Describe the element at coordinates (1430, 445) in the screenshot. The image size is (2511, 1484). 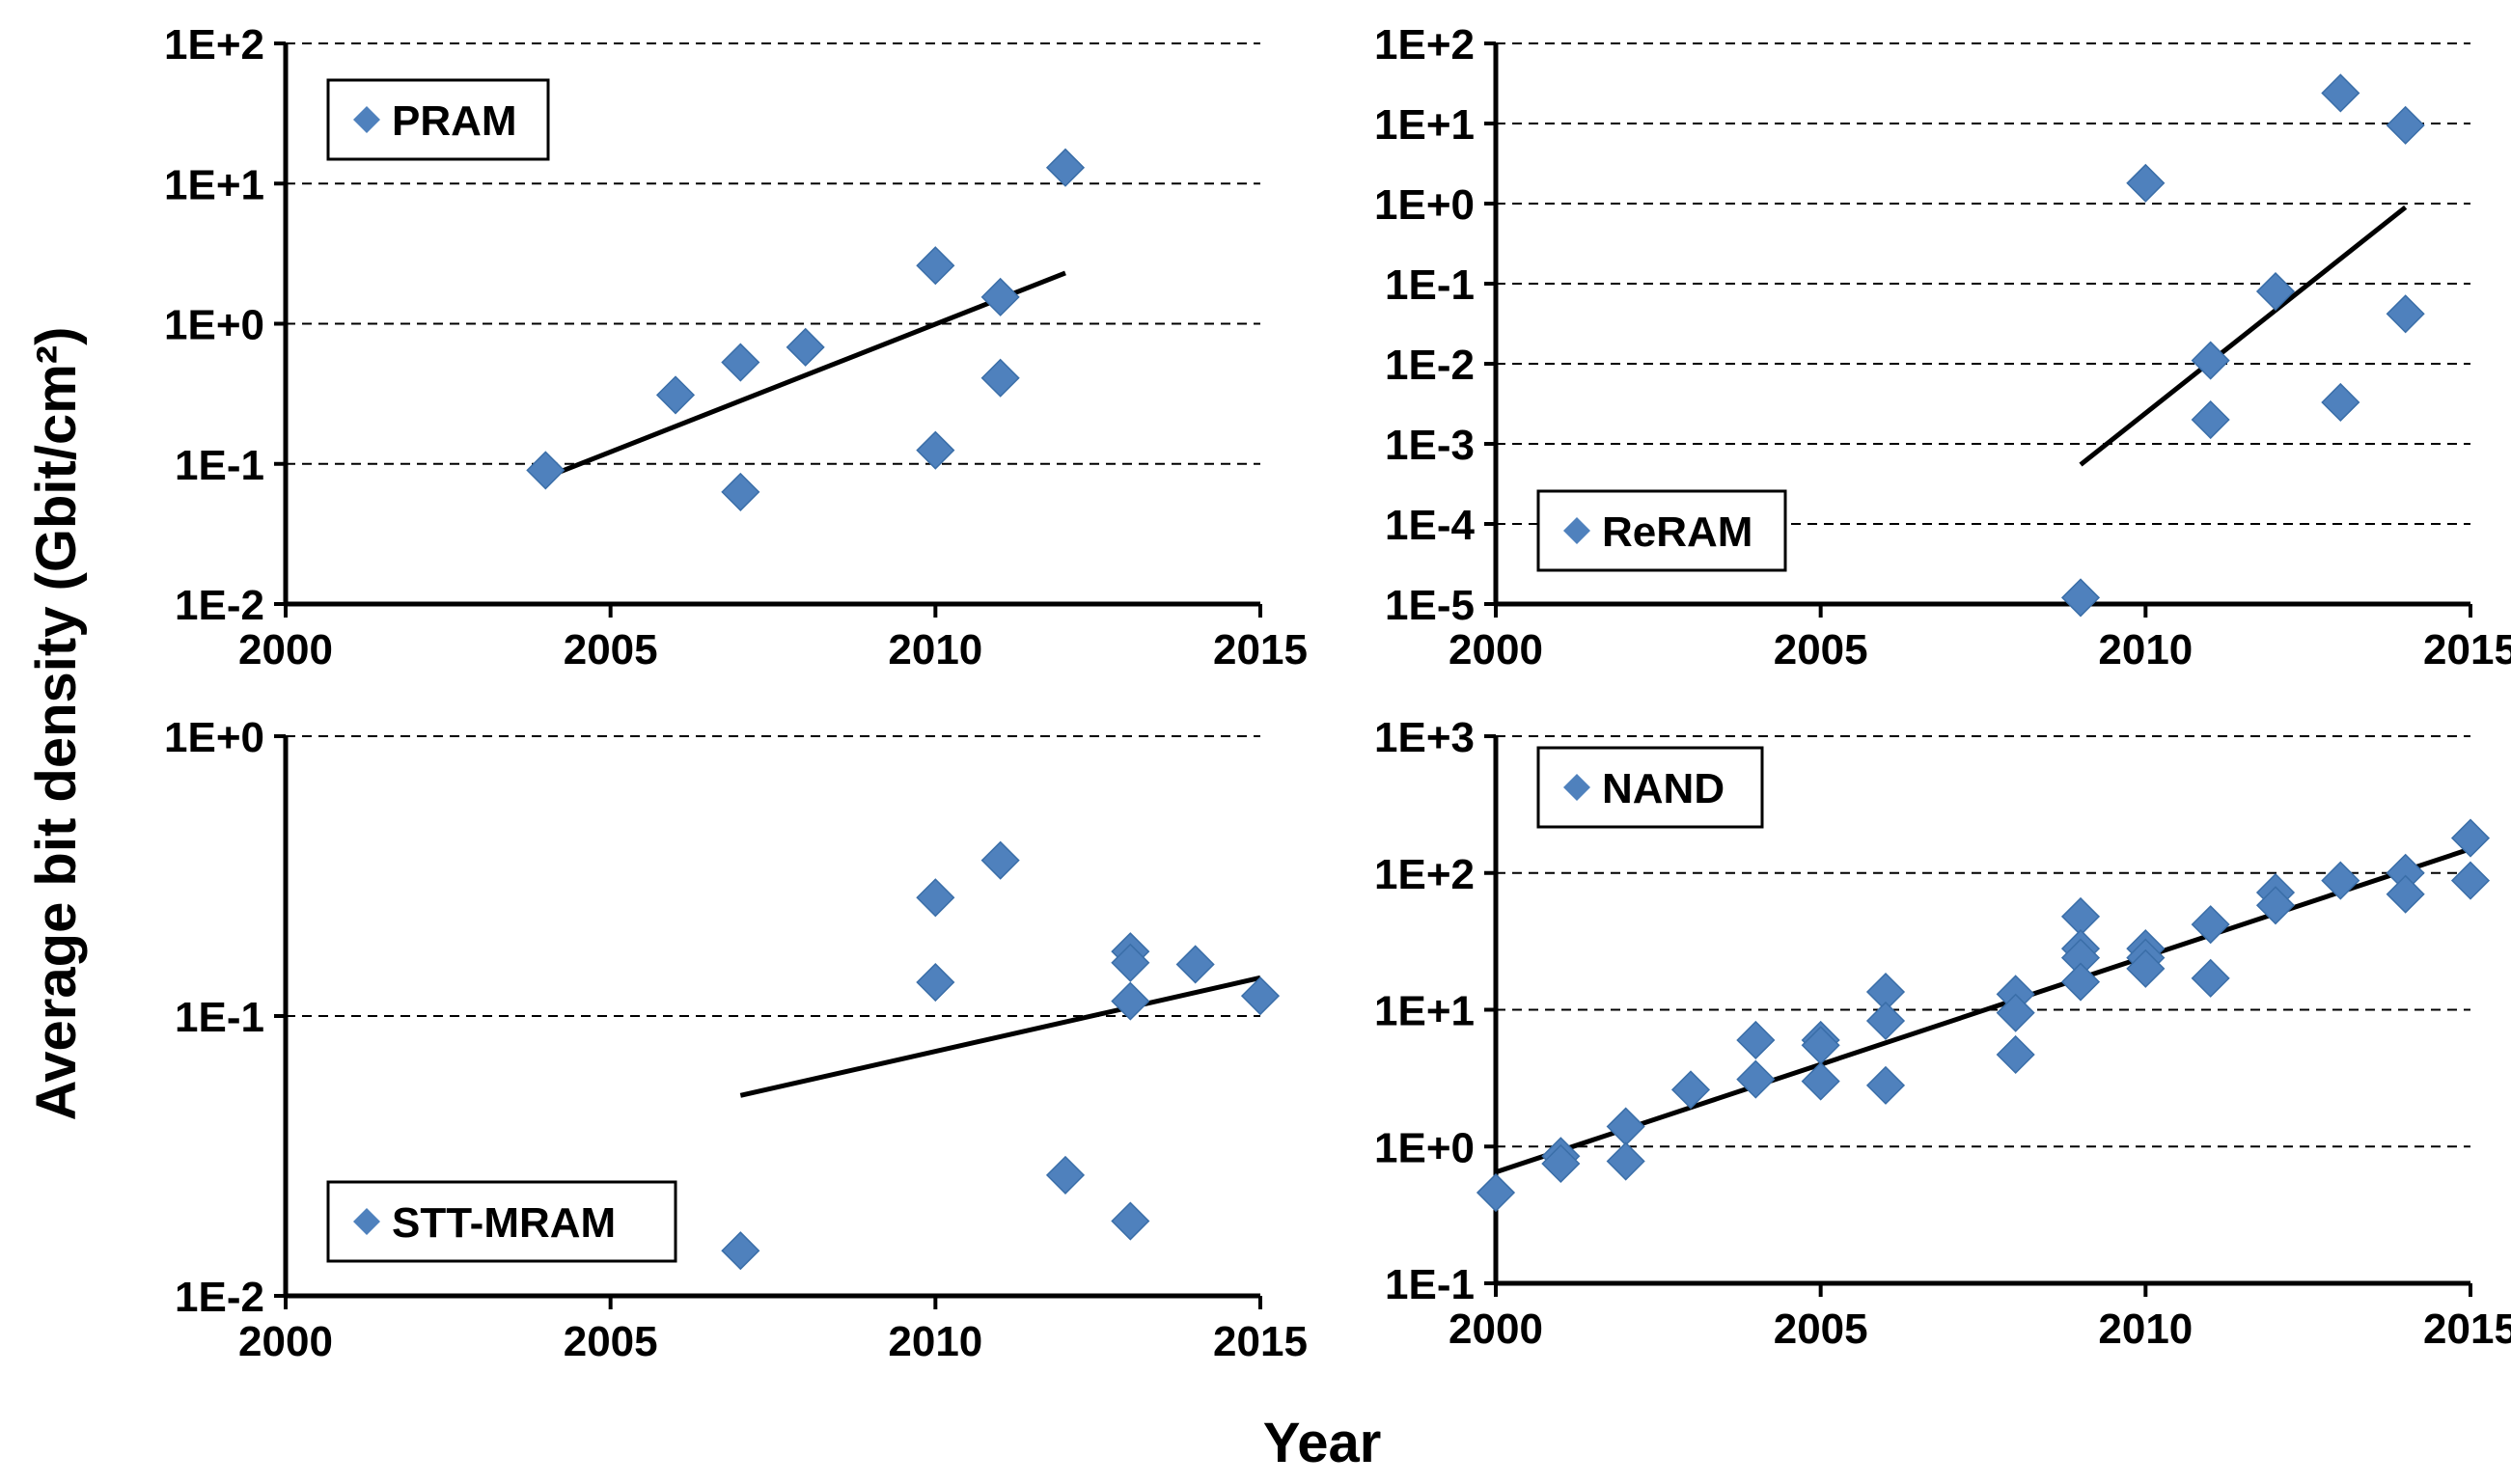
I see `y-tick-label: 1E-3` at that location.